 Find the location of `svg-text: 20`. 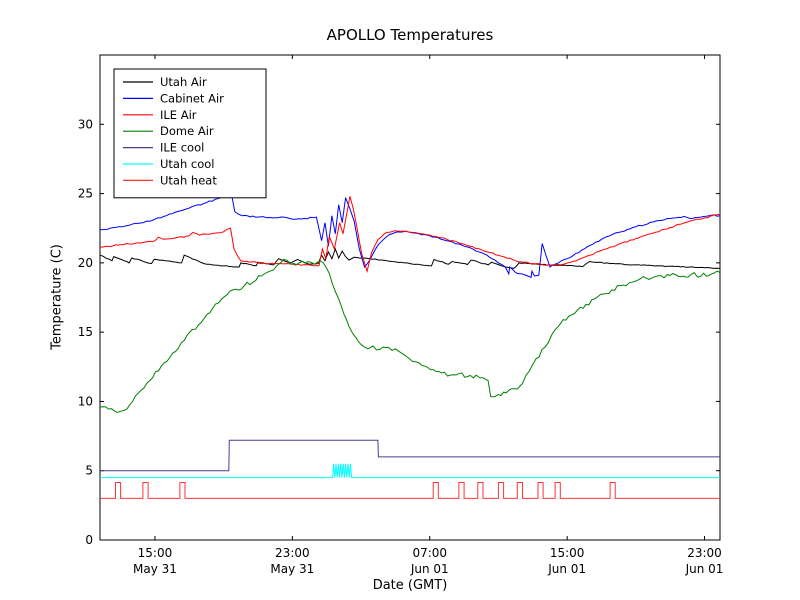

svg-text: 20 is located at coordinates (85, 263).